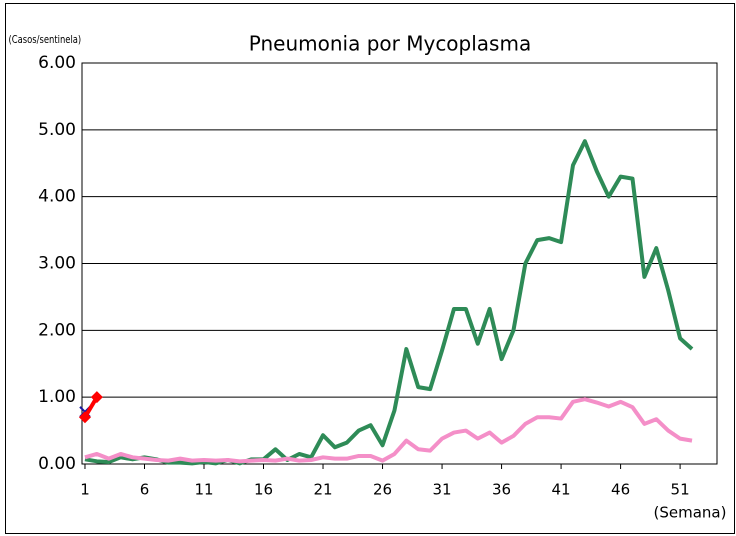  Describe the element at coordinates (57, 197) in the screenshot. I see `y-tick-label: 4.00` at that location.